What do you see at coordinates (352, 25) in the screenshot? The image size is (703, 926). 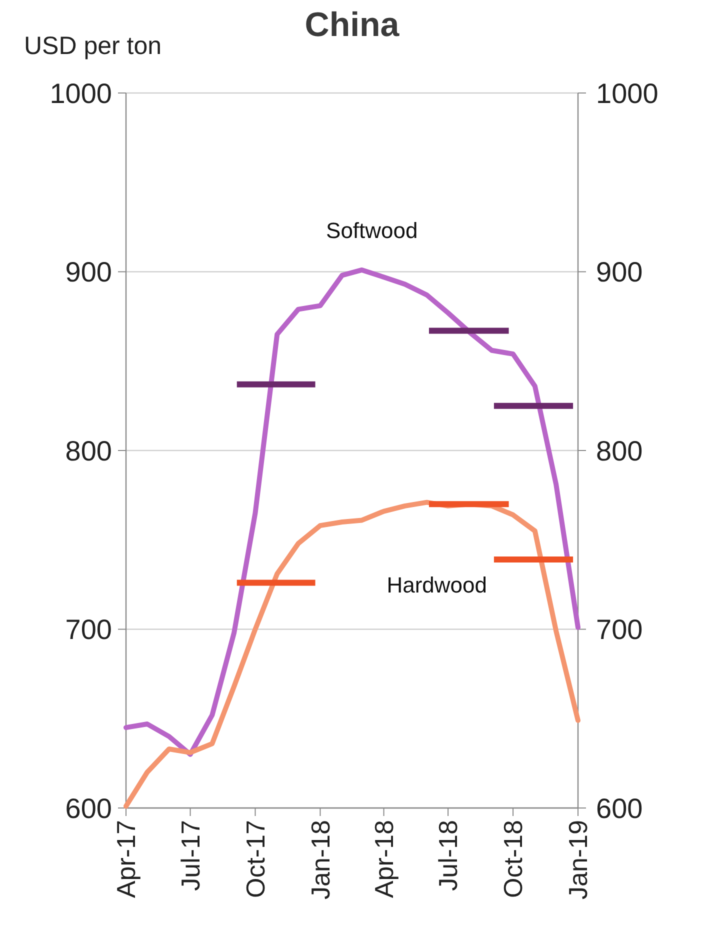 I see `chart-title: China` at bounding box center [352, 25].